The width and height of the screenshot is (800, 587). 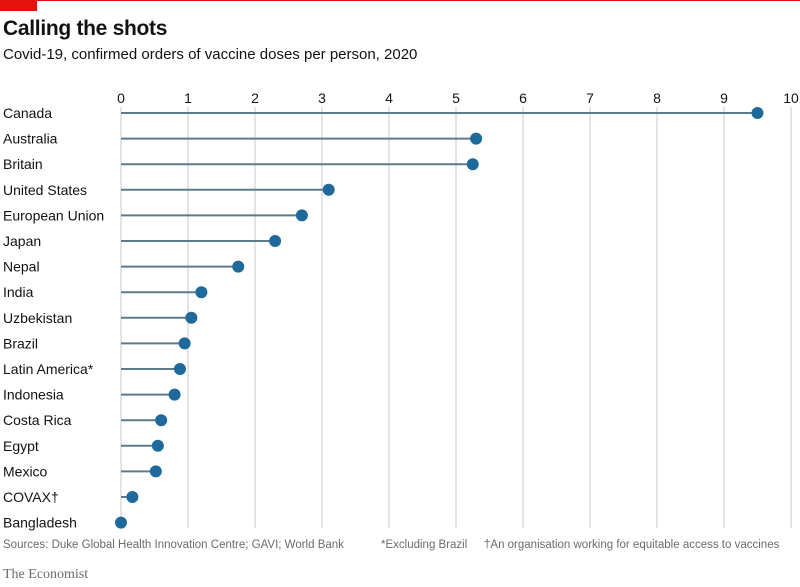 I want to click on category-label: India, so click(x=18, y=292).